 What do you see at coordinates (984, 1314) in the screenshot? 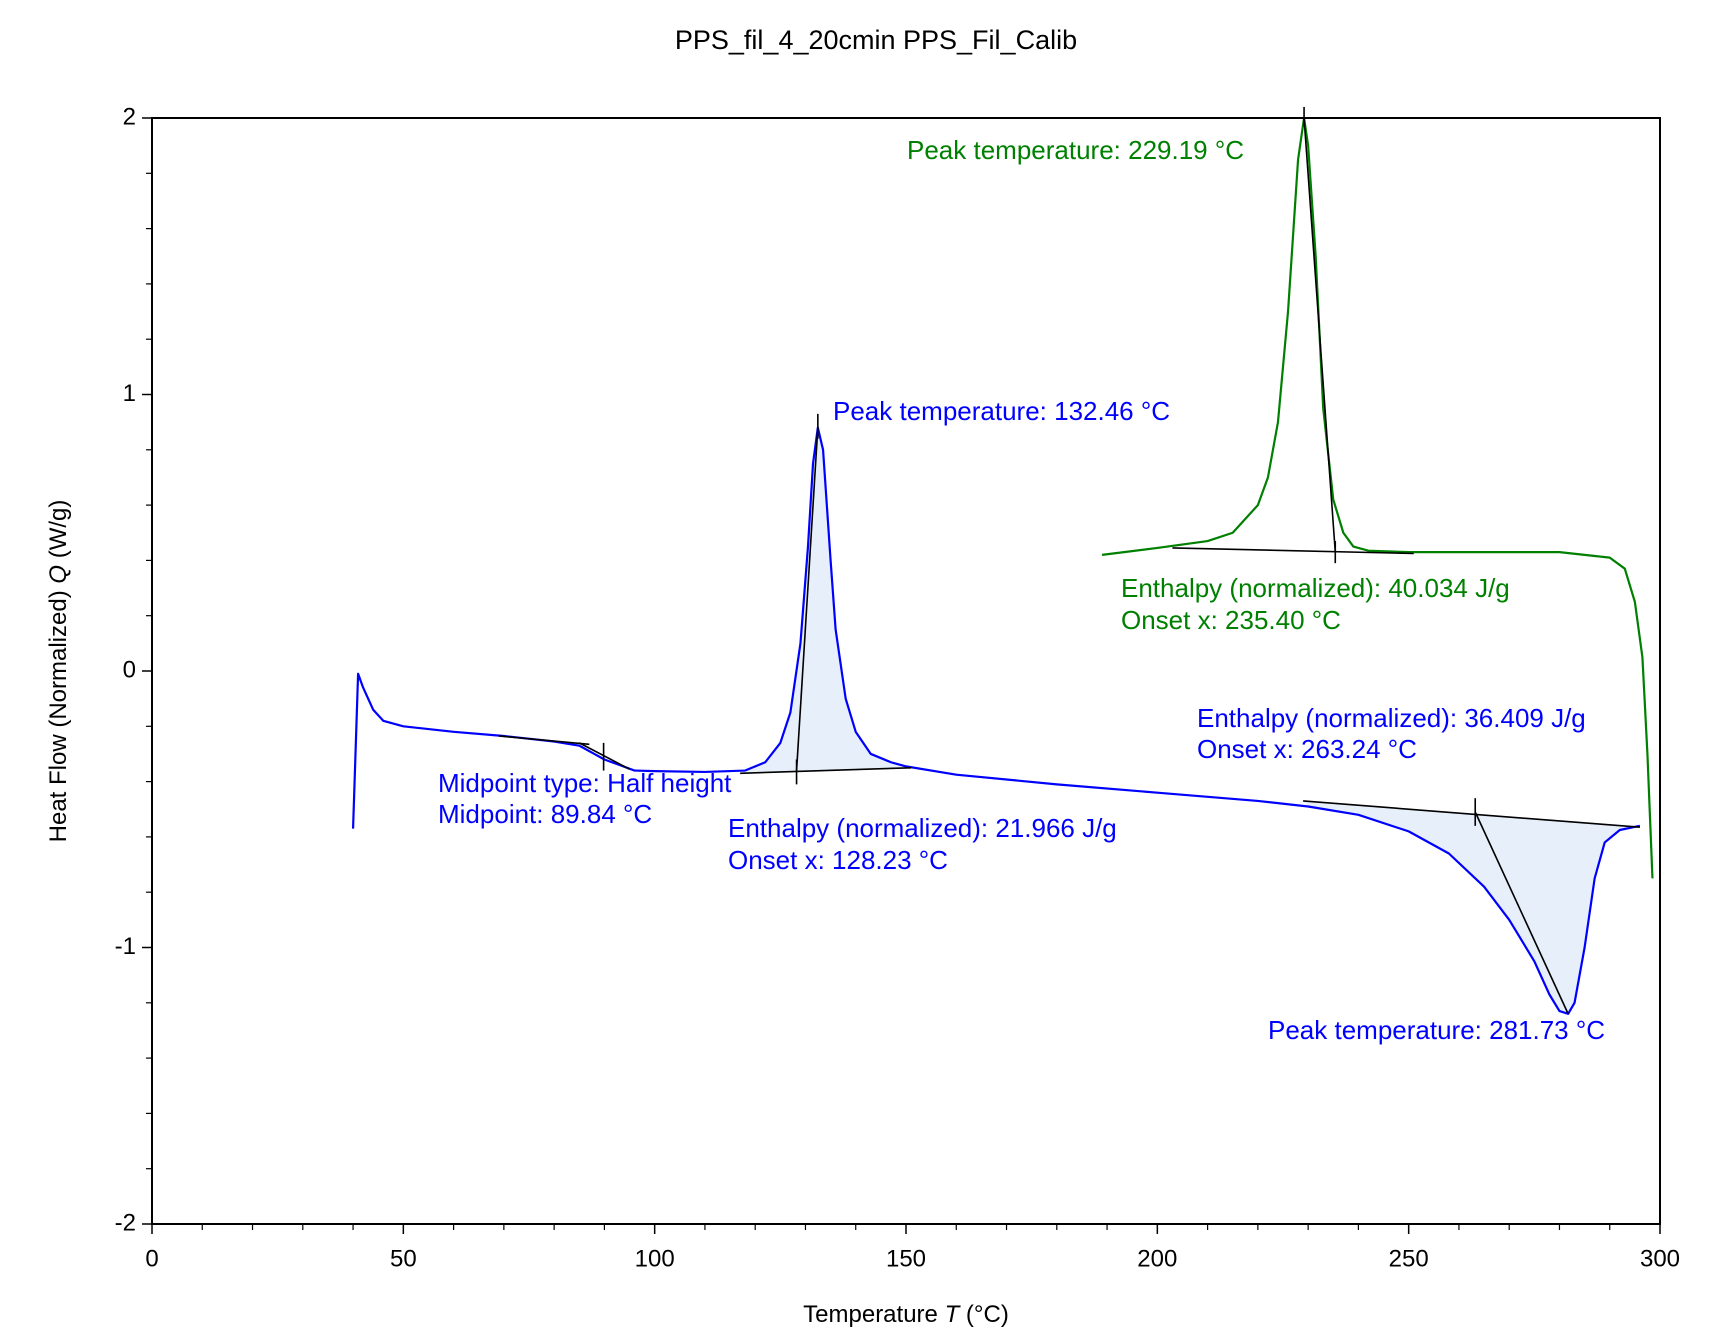
I see `x-label-part: (°C)` at bounding box center [984, 1314].